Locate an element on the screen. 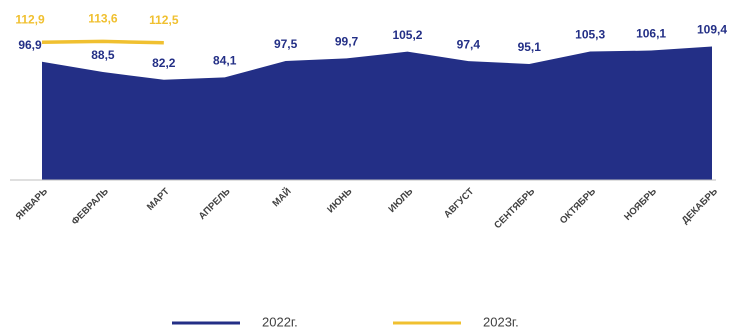  value-label: 113,6 is located at coordinates (103, 19).